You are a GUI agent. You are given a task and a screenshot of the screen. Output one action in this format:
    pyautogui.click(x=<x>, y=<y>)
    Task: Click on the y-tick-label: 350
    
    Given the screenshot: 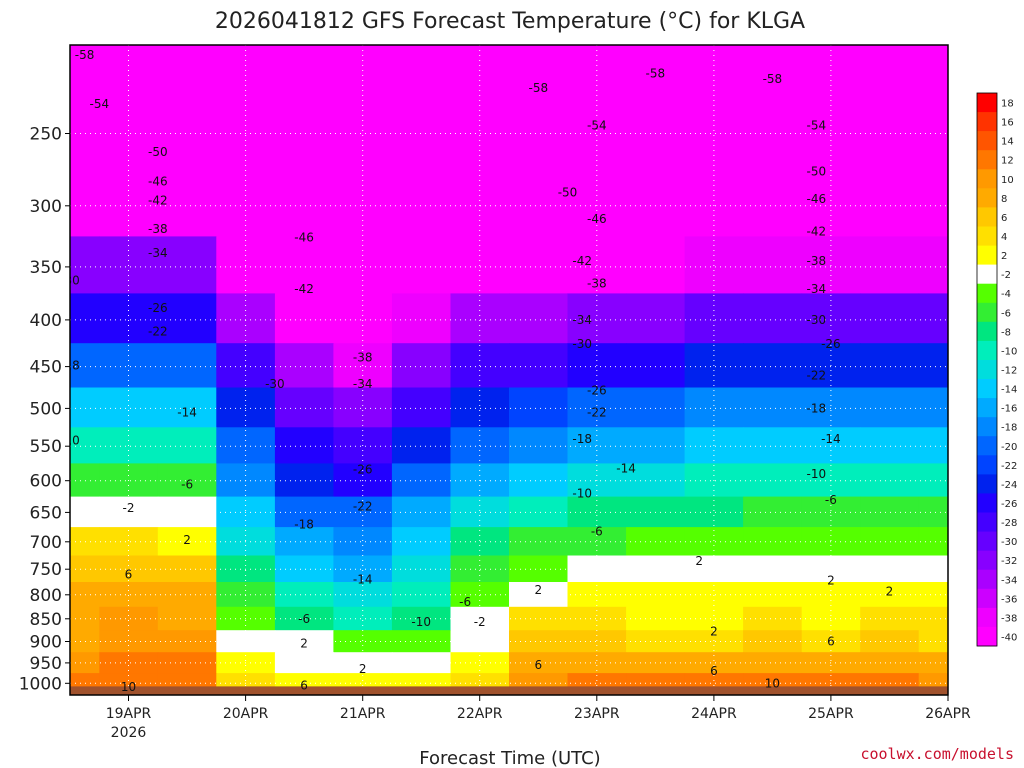 What is the action you would take?
    pyautogui.click(x=46, y=268)
    